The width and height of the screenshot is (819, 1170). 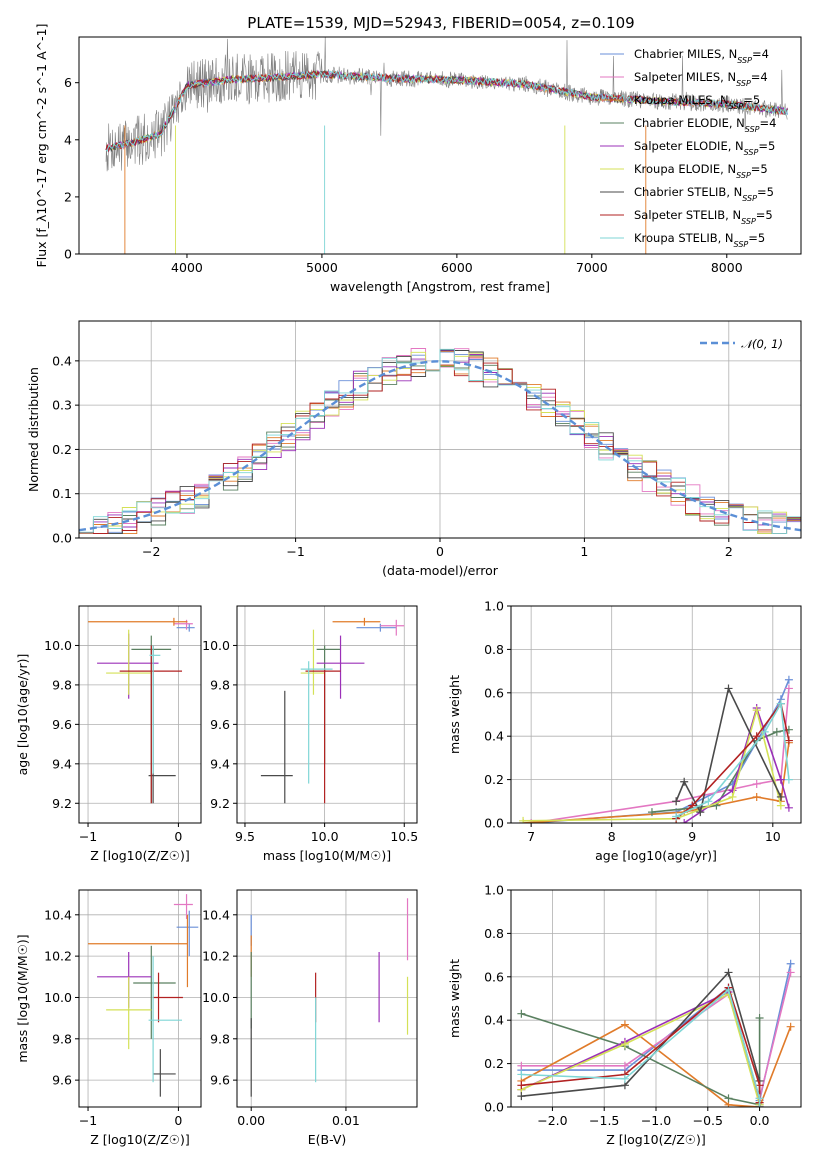 I want to click on y-tick-label: 0.0, so click(x=62, y=538).